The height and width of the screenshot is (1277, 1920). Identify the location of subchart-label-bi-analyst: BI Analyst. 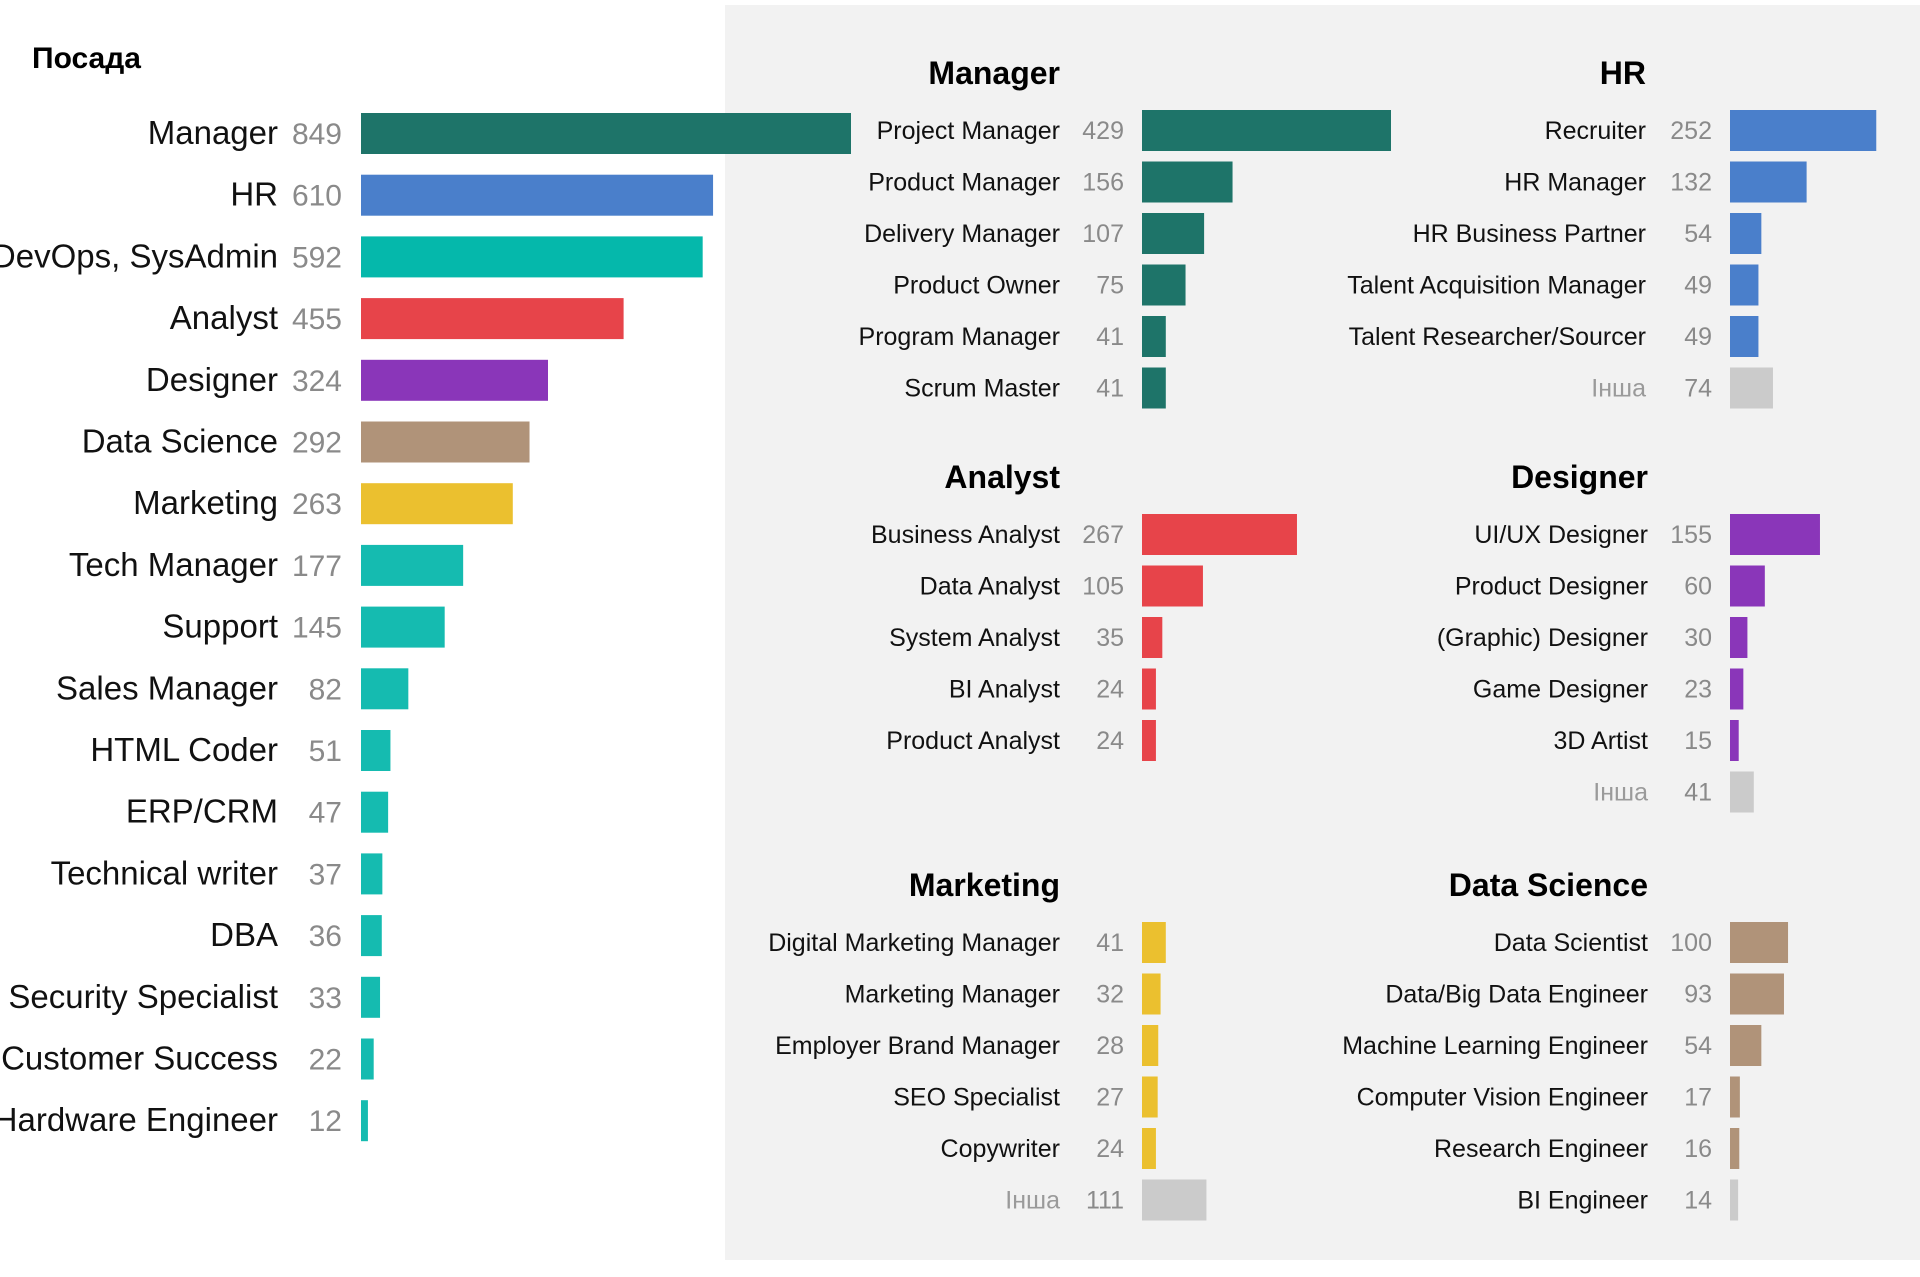
(1004, 690).